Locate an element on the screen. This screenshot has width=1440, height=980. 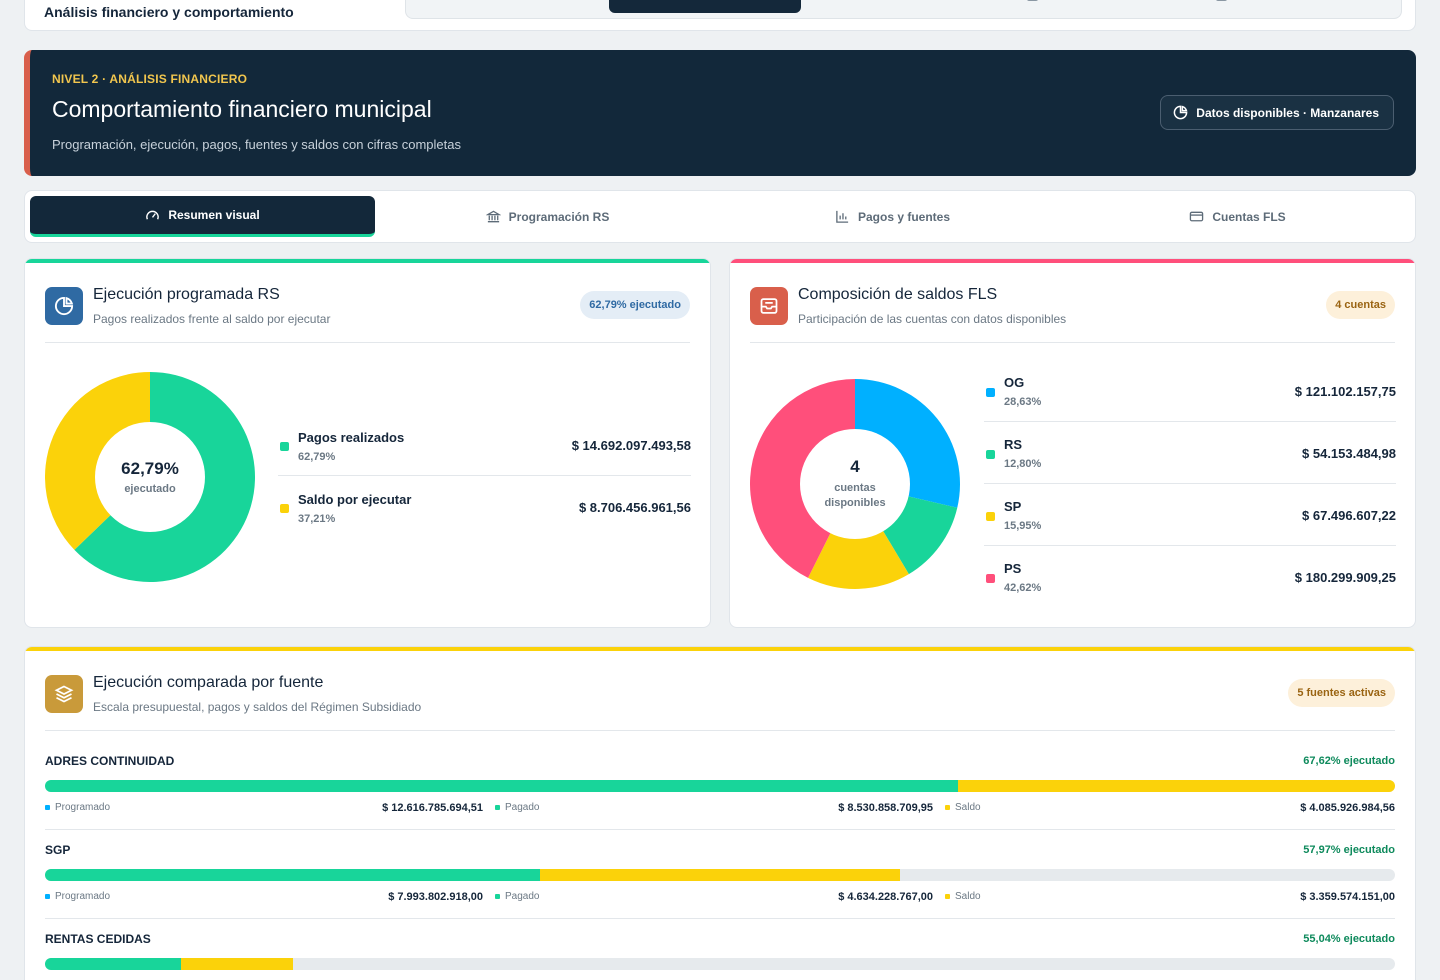
saldo-figure: Saldo $ 4.085.926.984,56 is located at coordinates (1170, 809).